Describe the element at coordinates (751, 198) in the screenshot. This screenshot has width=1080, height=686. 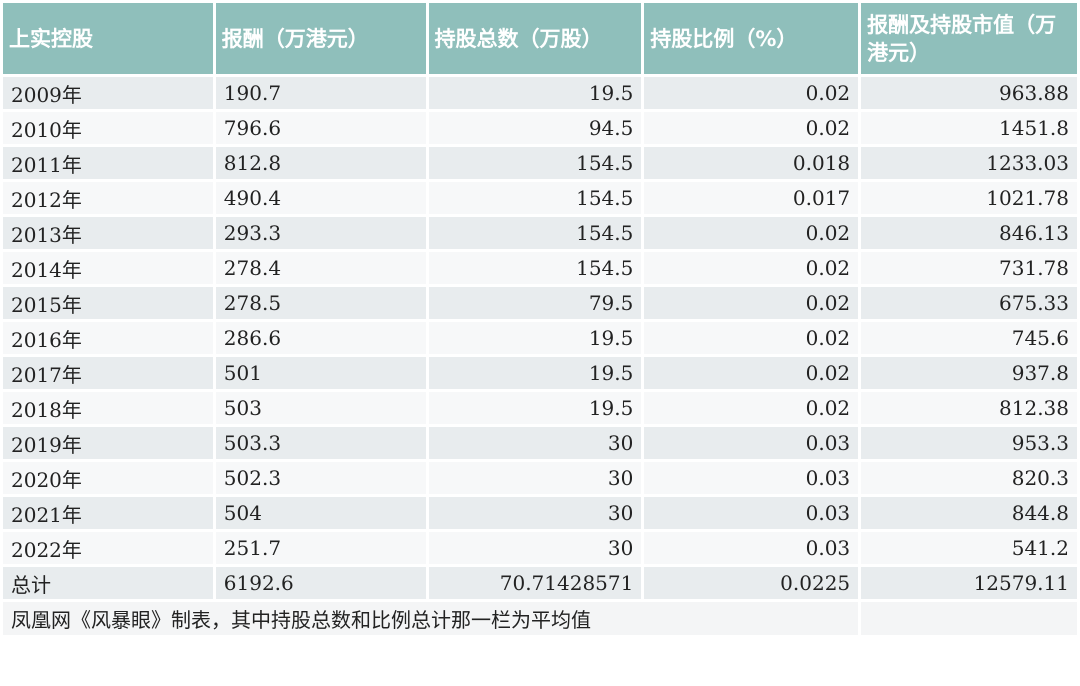
I see `share-ratio-cell: 0.017` at that location.